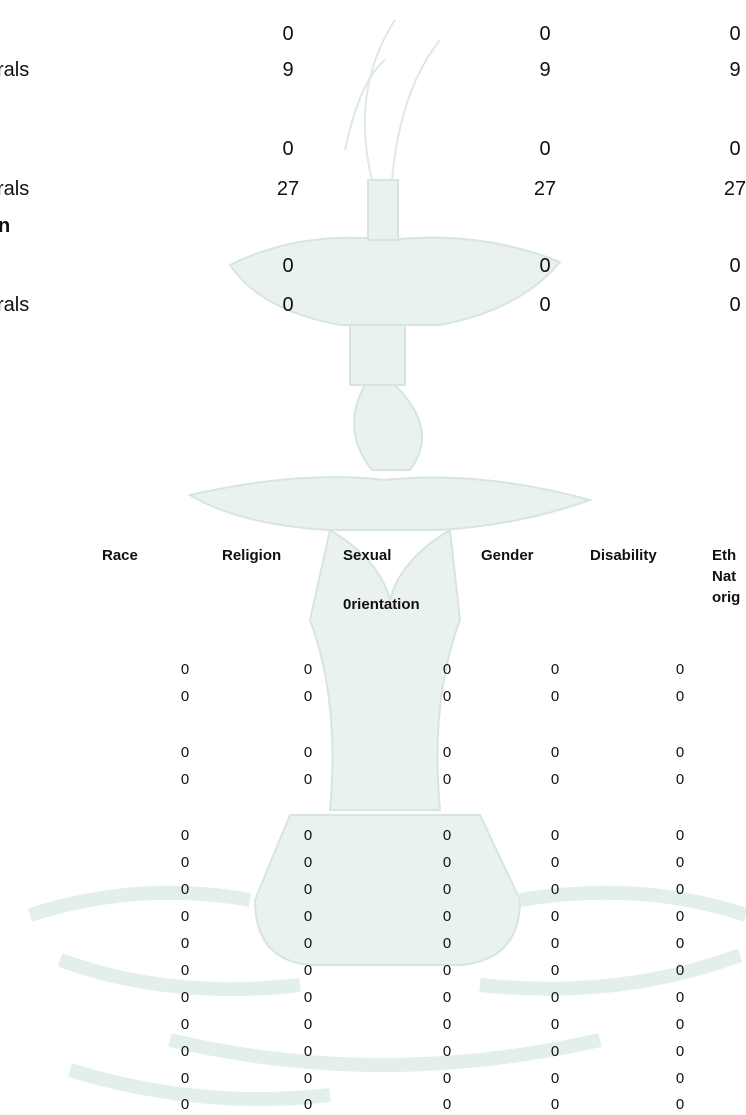  Describe the element at coordinates (726, 597) in the screenshot. I see `column-header: orig` at that location.